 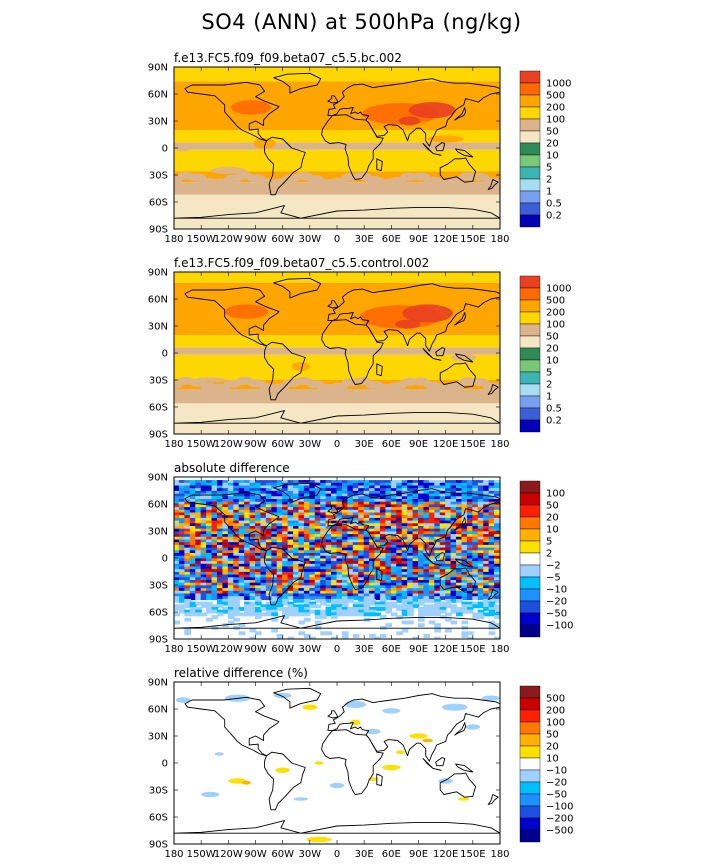 What do you see at coordinates (337, 649) in the screenshot?
I see `x-tick-label: 0` at bounding box center [337, 649].